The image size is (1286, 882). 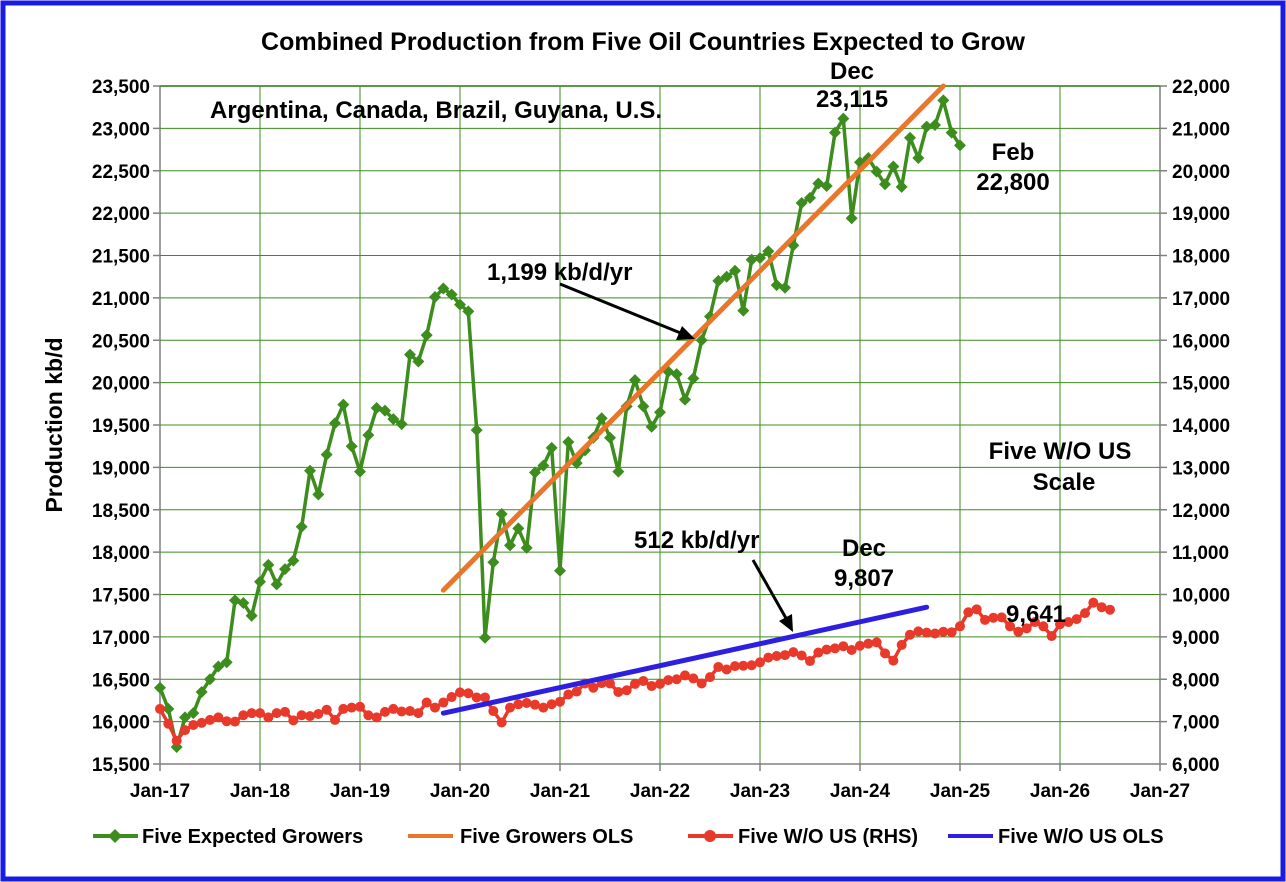 I want to click on ols-line-five-w-o-us-ols, so click(x=685, y=660).